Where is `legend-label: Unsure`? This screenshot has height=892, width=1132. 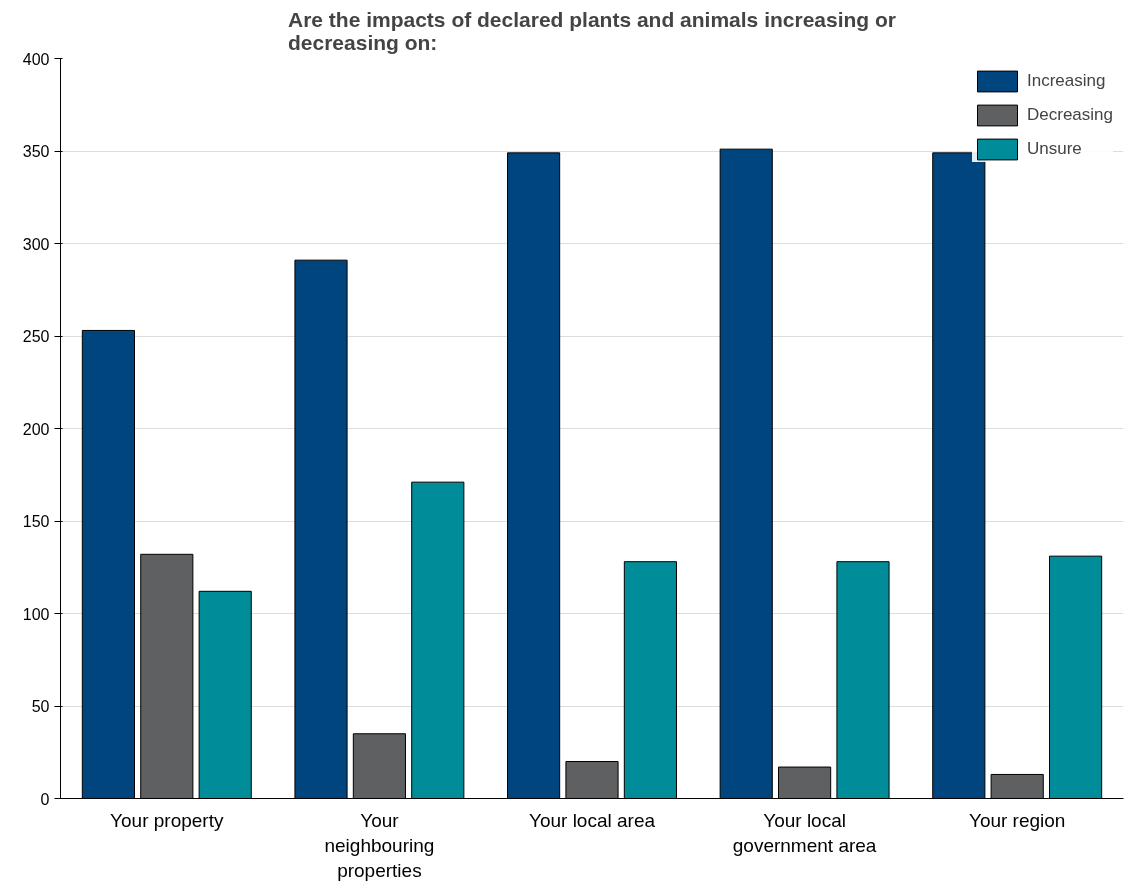 legend-label: Unsure is located at coordinates (1054, 149).